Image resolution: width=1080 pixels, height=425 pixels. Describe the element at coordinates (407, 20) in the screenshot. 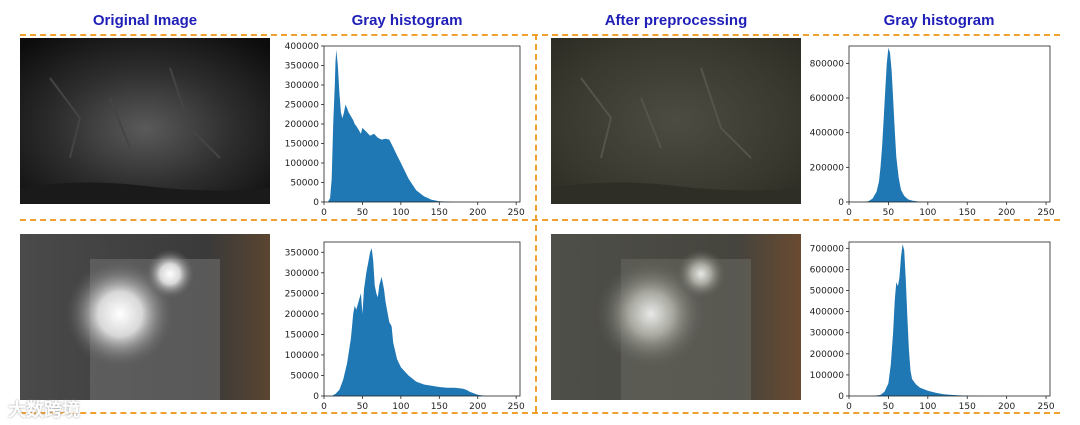

I see `gray-histogram-title-1: Gray histogram` at that location.